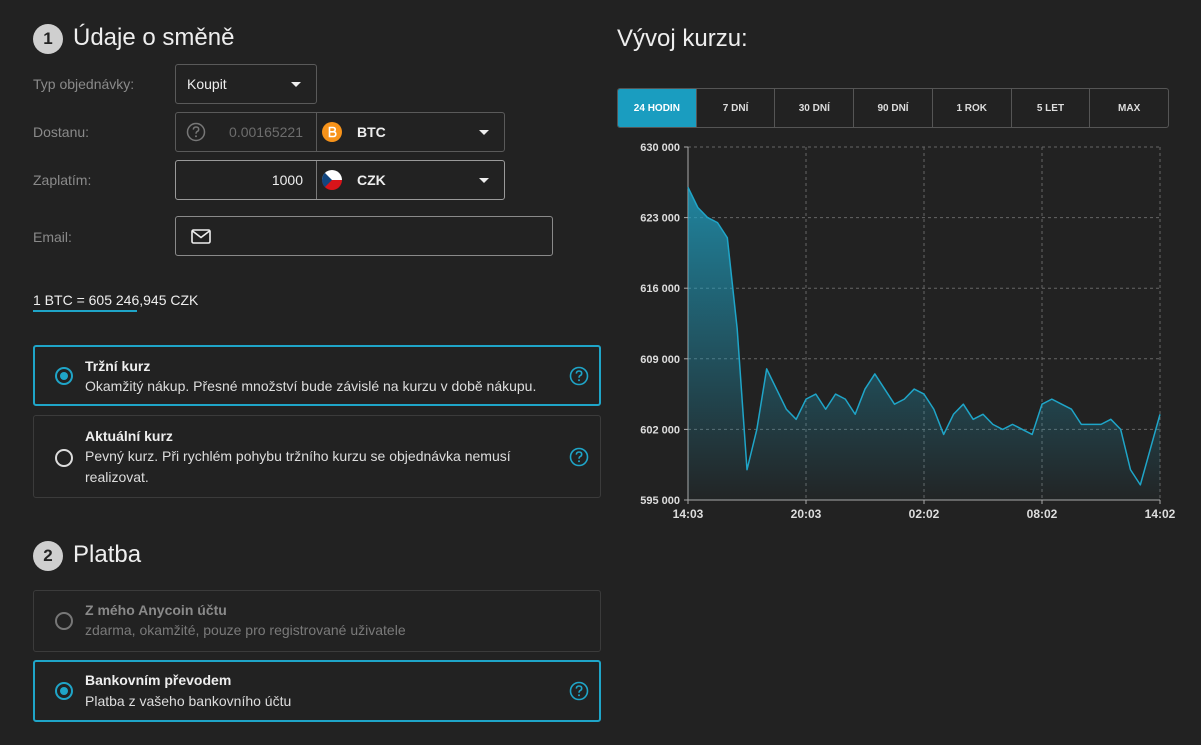 The image size is (1201, 745). What do you see at coordinates (129, 436) in the screenshot?
I see `option-title: Aktuální kurz` at bounding box center [129, 436].